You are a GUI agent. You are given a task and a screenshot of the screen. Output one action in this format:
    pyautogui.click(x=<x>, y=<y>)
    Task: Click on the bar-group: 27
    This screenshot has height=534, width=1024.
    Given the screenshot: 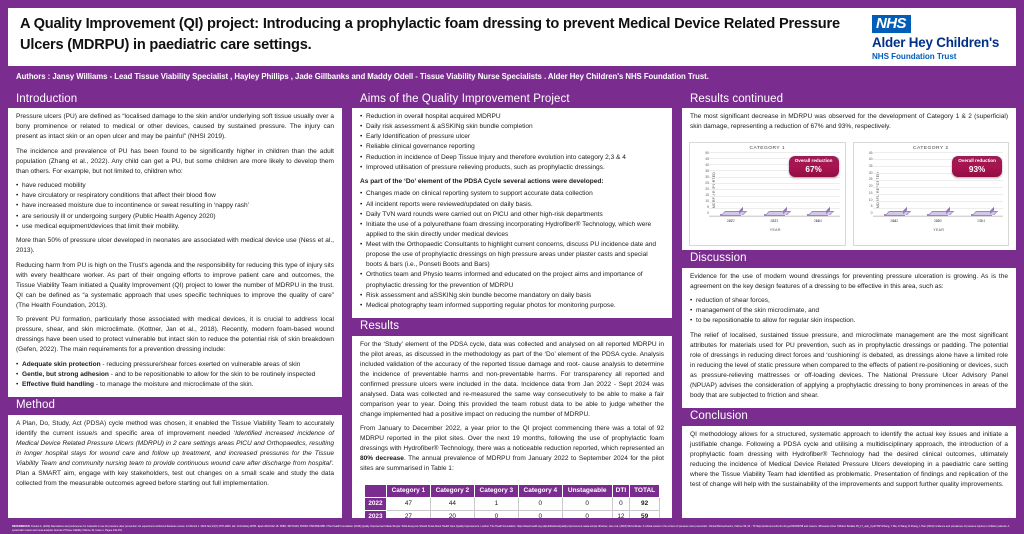 What is the action you would take?
    pyautogui.click(x=774, y=218)
    